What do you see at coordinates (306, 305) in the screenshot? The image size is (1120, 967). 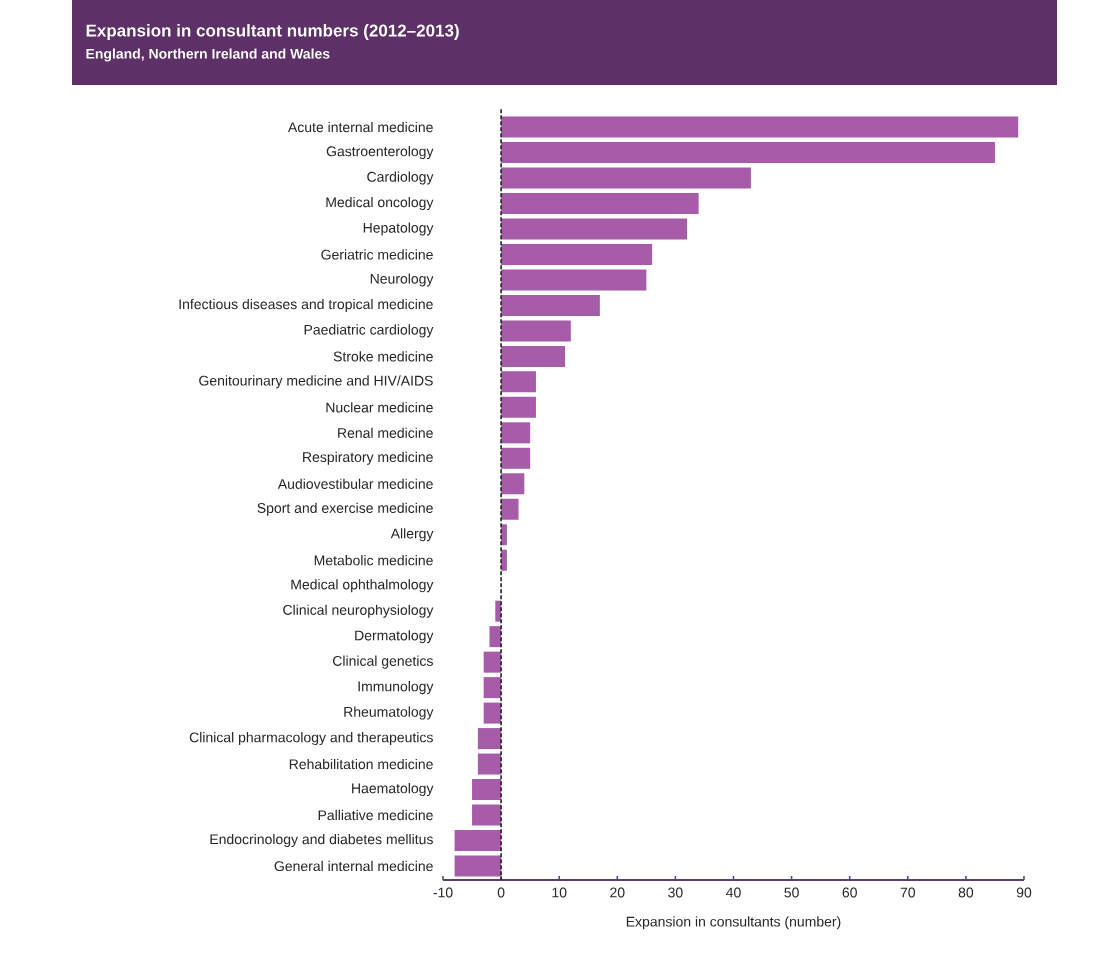 I see `y-tick-label: Infectious diseases and tropical medicine` at bounding box center [306, 305].